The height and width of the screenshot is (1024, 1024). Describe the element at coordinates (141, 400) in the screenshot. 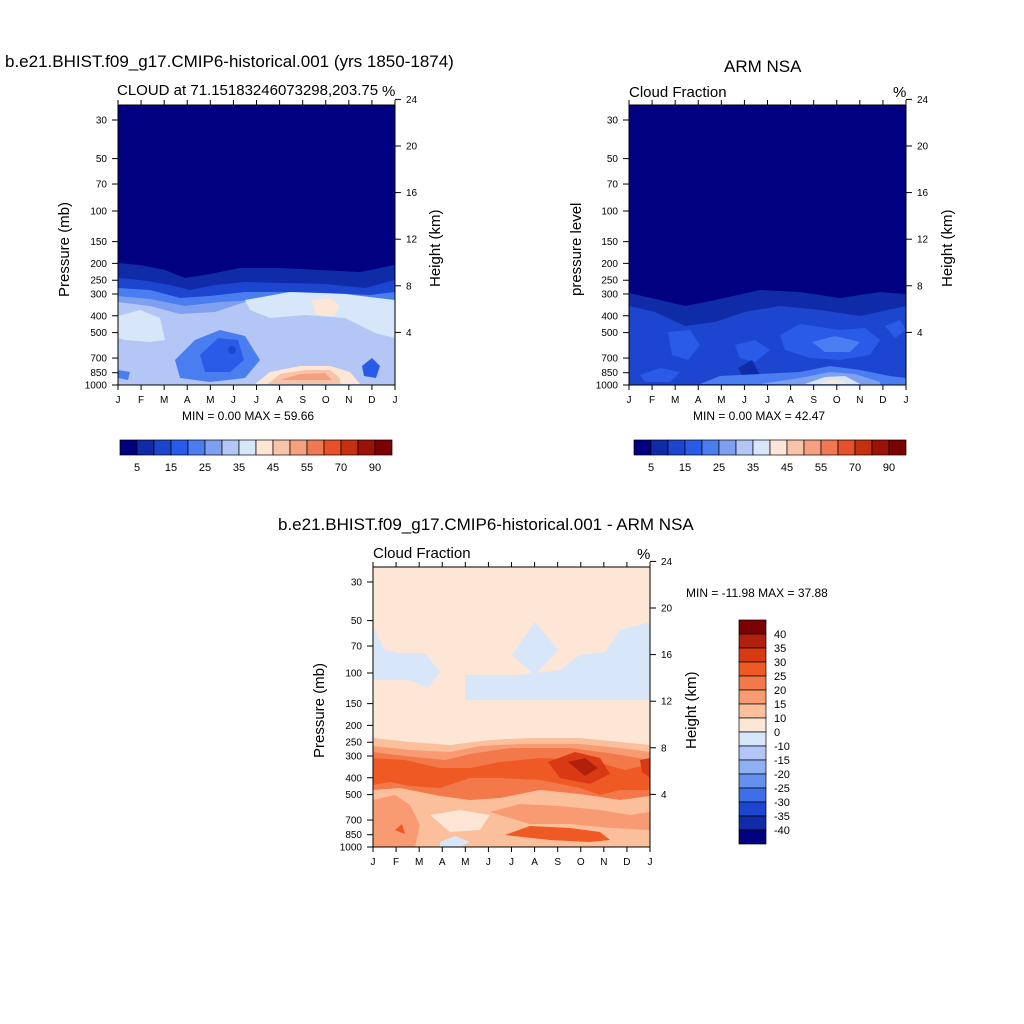

I see `panel1-x-tick-label: F` at that location.